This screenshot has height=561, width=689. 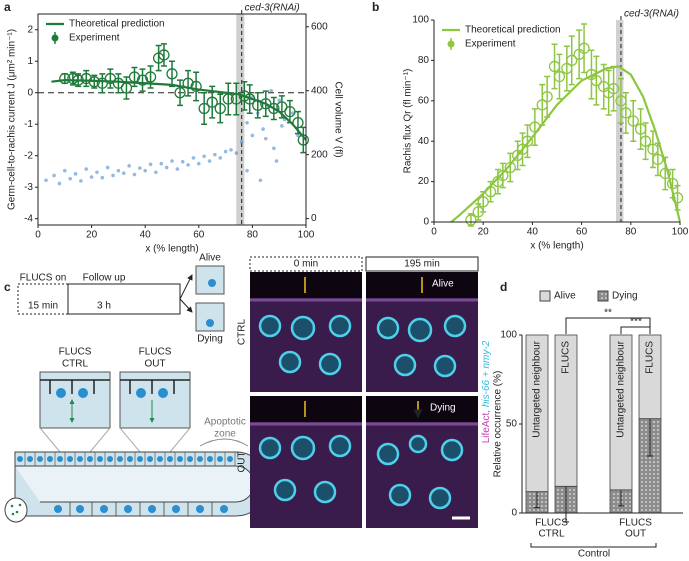 I want to click on timeline-label: Follow up, so click(x=104, y=278).